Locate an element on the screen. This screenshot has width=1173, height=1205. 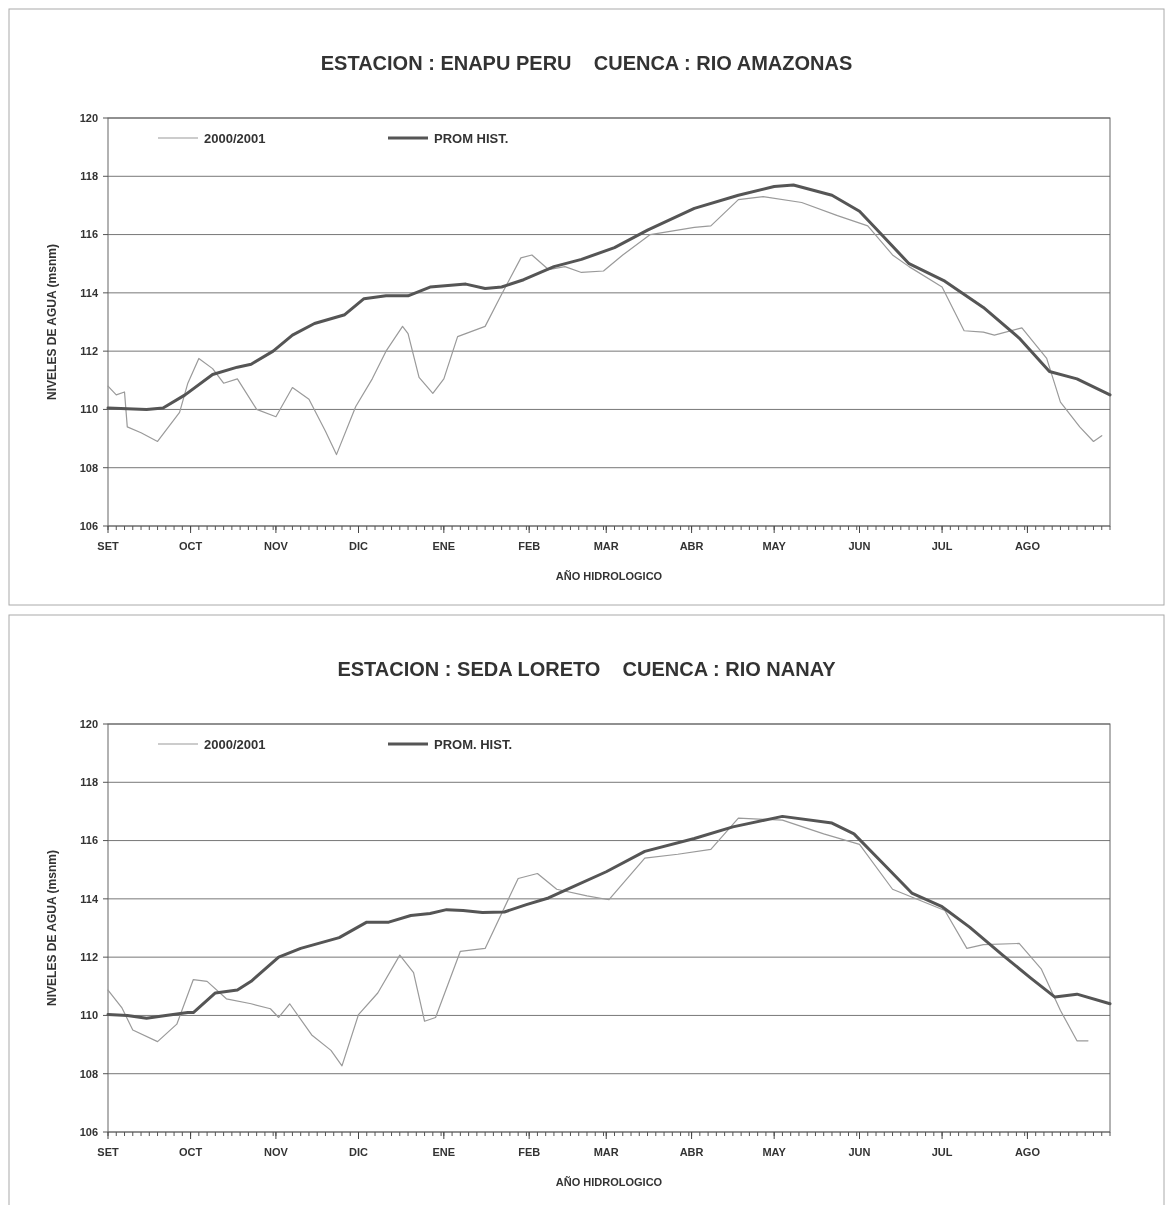
legend-label: PROM. HIST. is located at coordinates (473, 744).